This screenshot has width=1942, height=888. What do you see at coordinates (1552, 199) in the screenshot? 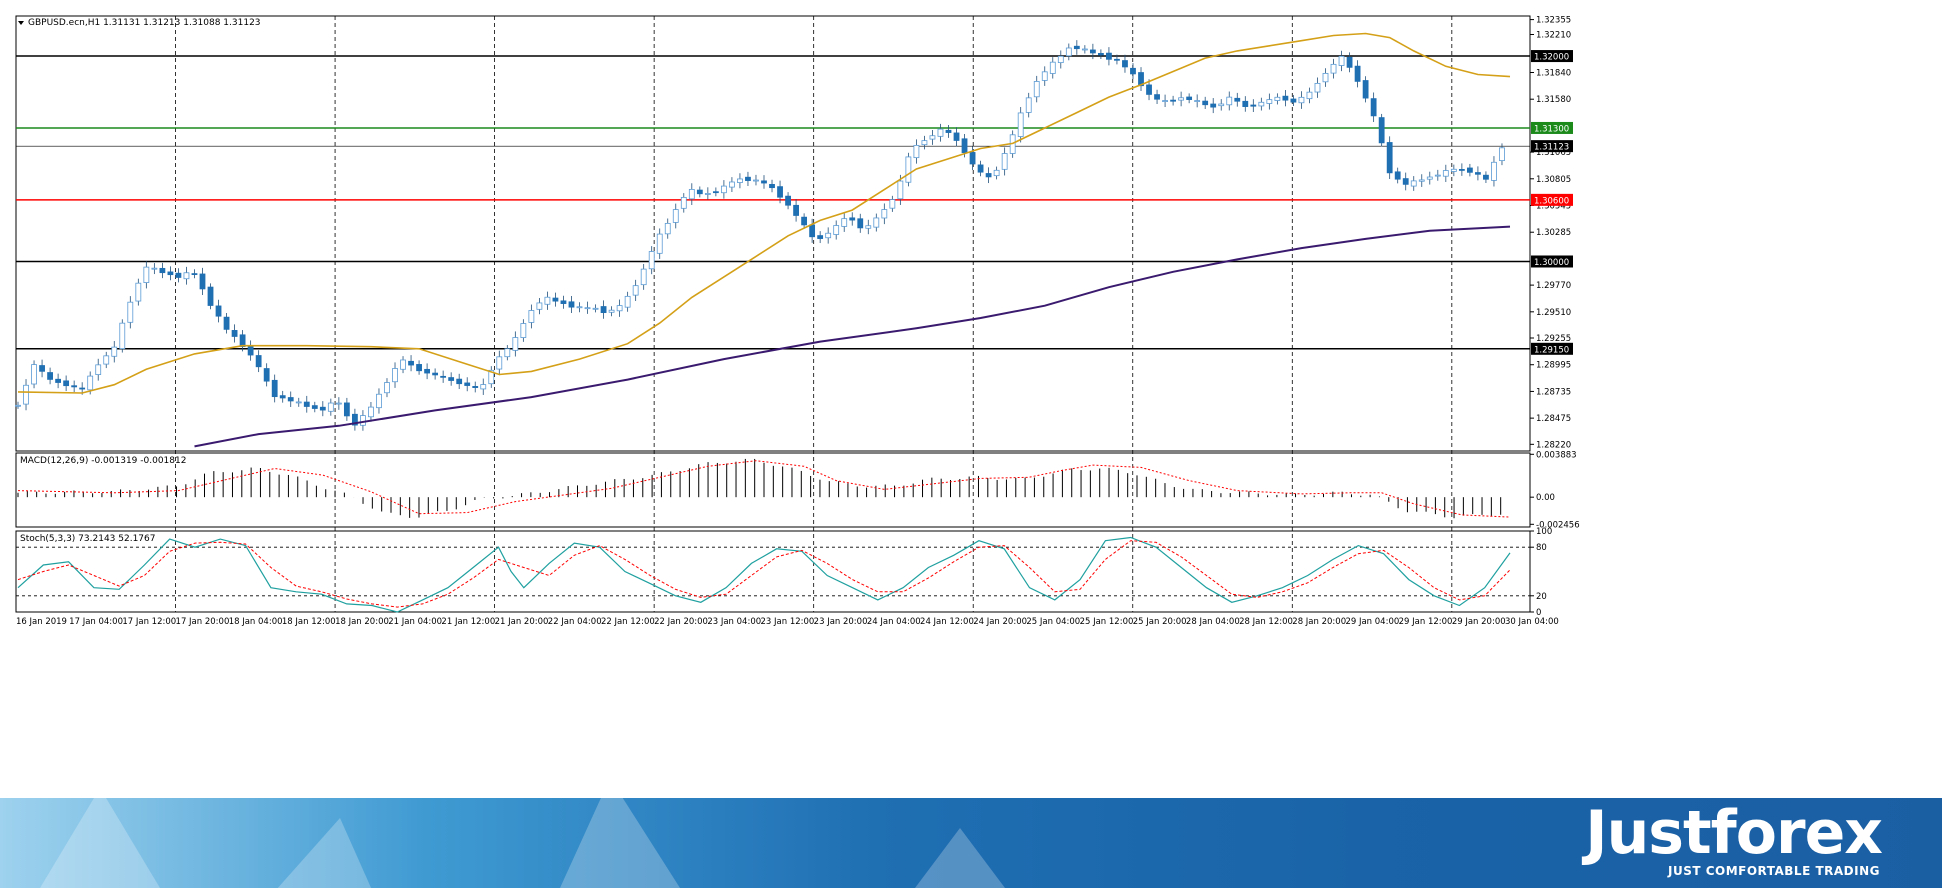
I see `level-tag` at bounding box center [1552, 199].